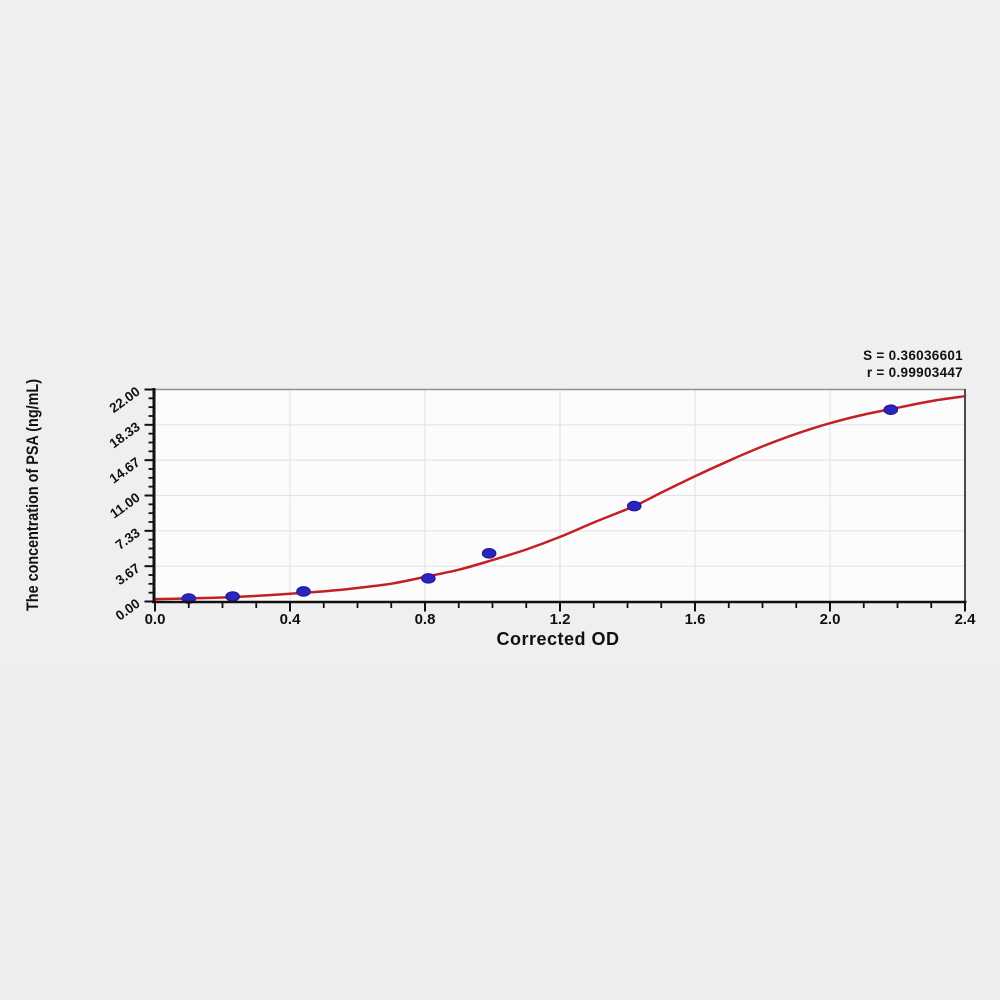 This screenshot has height=1000, width=1000. What do you see at coordinates (966, 619) in the screenshot?
I see `x-tick-label: 2.4` at bounding box center [966, 619].